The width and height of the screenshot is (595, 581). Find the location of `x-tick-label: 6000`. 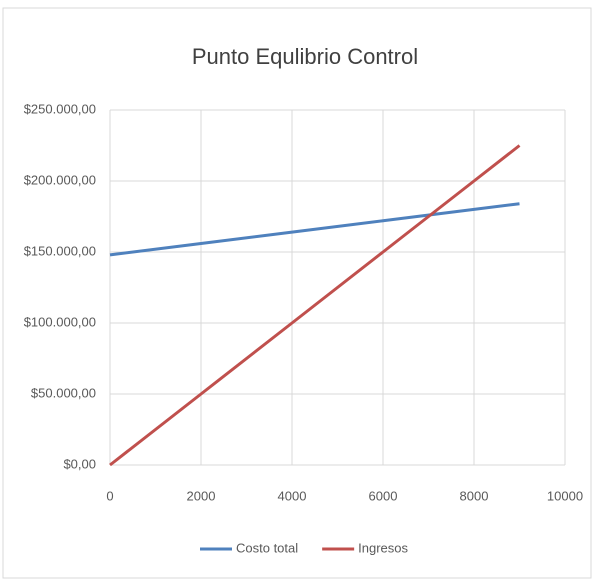

x-tick-label: 6000 is located at coordinates (383, 495).